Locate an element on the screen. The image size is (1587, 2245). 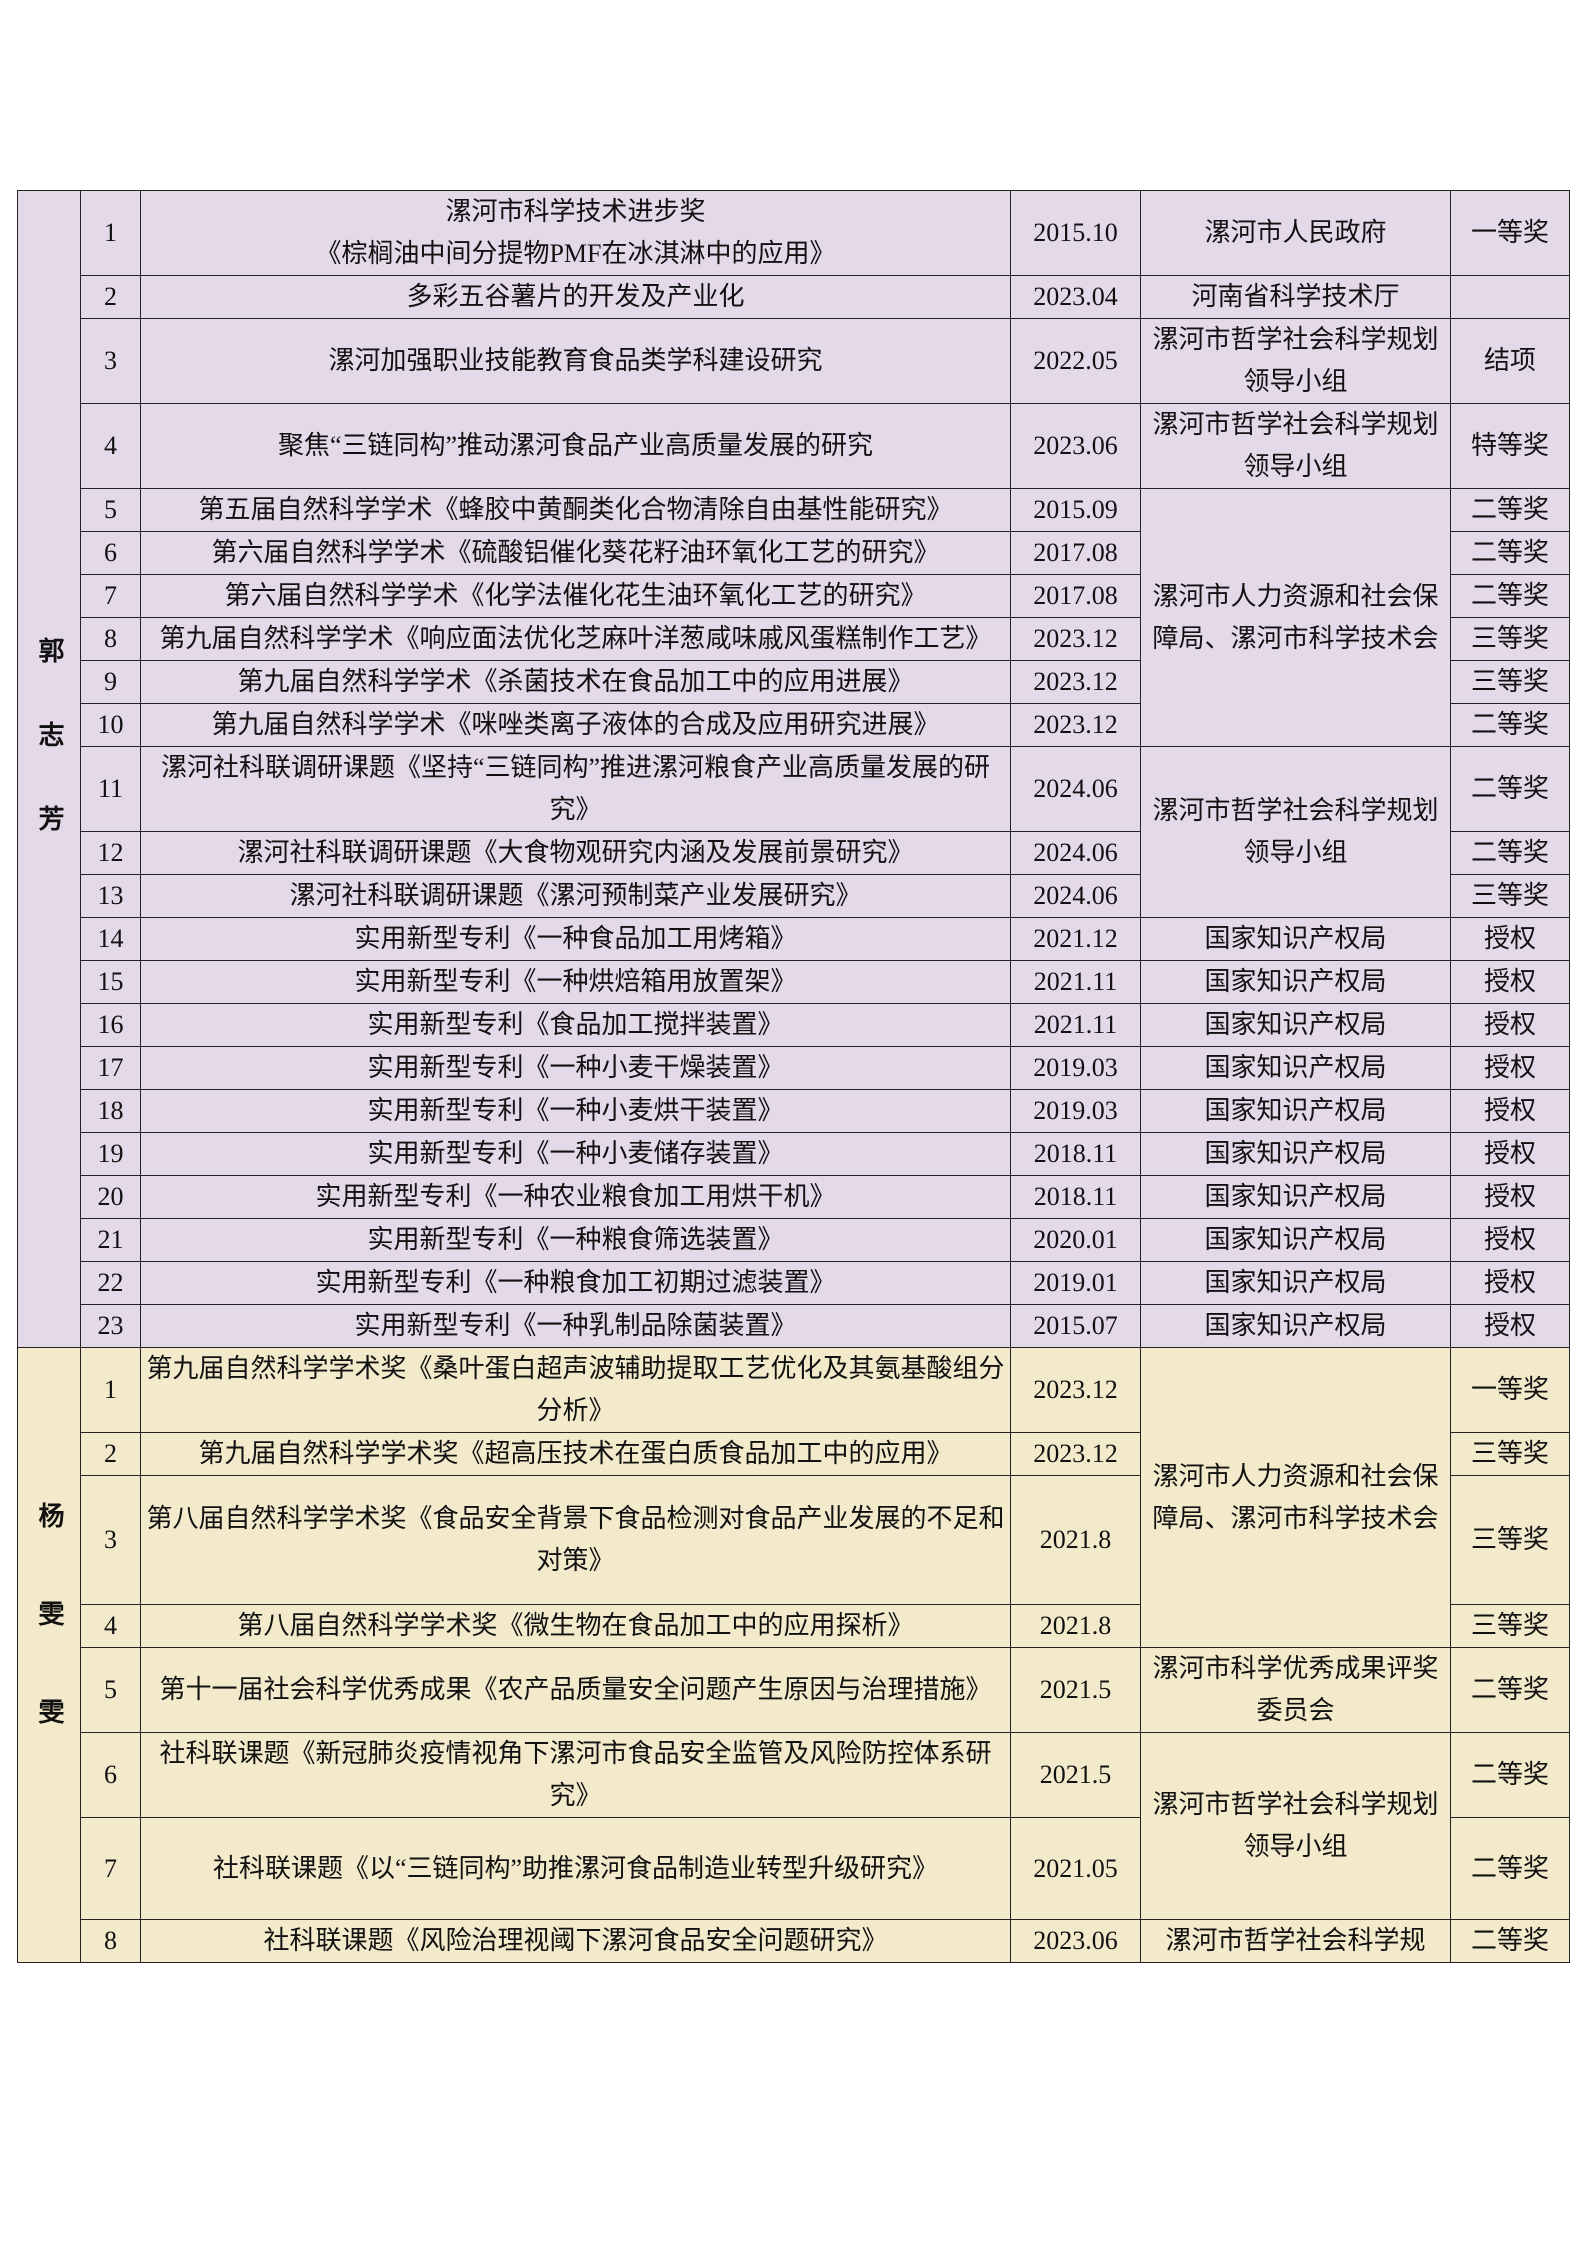
table-row: 20 实用新型专利《一种农业粮食加工用烘干机》 2018.11 国家知识产权局 授权 is located at coordinates (794, 1197).